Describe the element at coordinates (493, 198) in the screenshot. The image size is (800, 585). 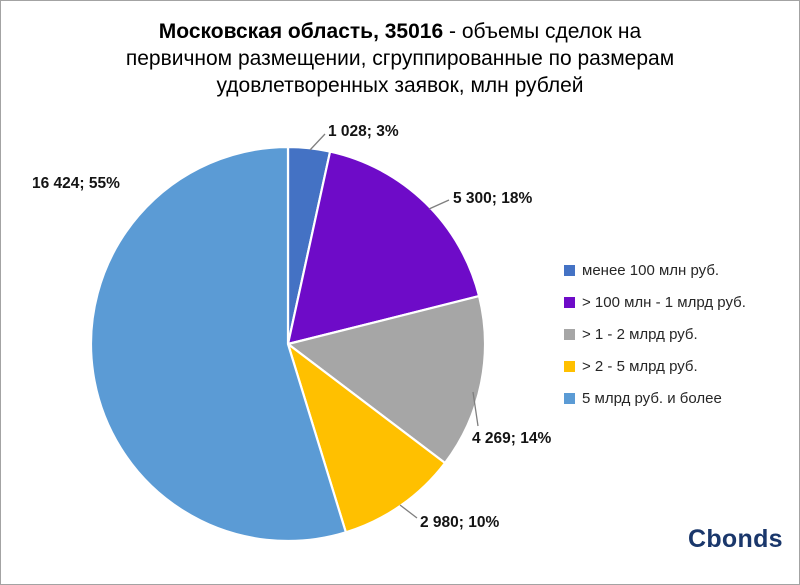
I see `slice-label-100m-1b: 5 300; 18%` at that location.